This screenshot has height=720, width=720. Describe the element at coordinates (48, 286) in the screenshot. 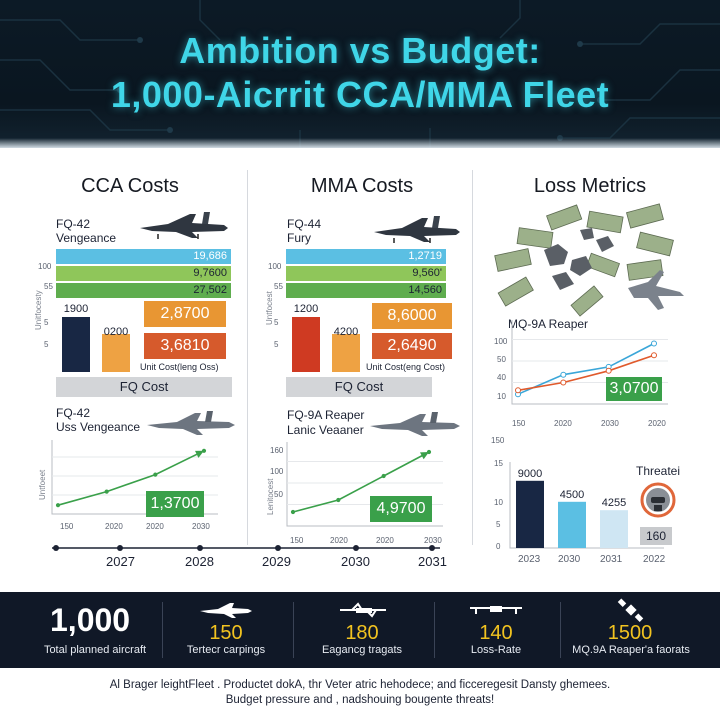

I see `cca-y-tick: 55` at that location.